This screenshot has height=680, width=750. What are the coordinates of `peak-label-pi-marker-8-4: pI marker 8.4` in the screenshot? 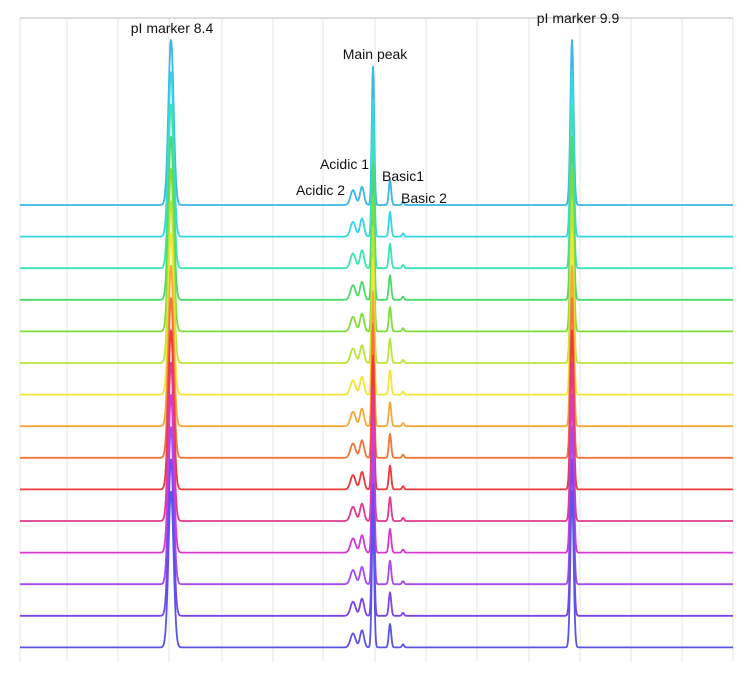 It's located at (172, 28).